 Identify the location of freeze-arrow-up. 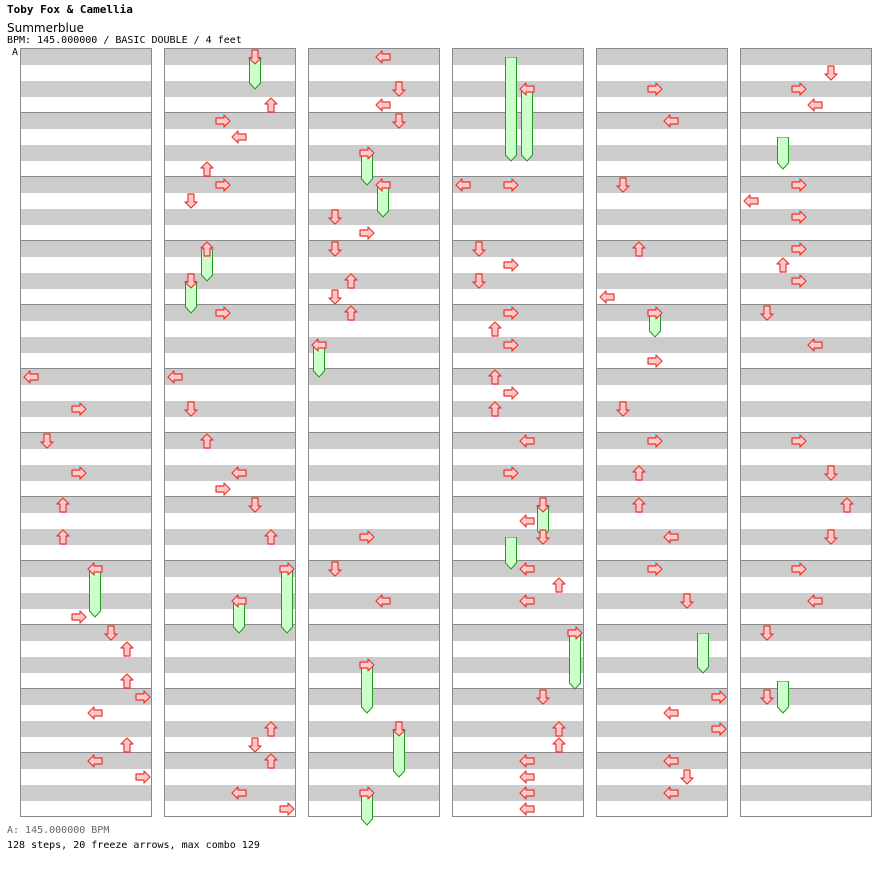
(783, 153).